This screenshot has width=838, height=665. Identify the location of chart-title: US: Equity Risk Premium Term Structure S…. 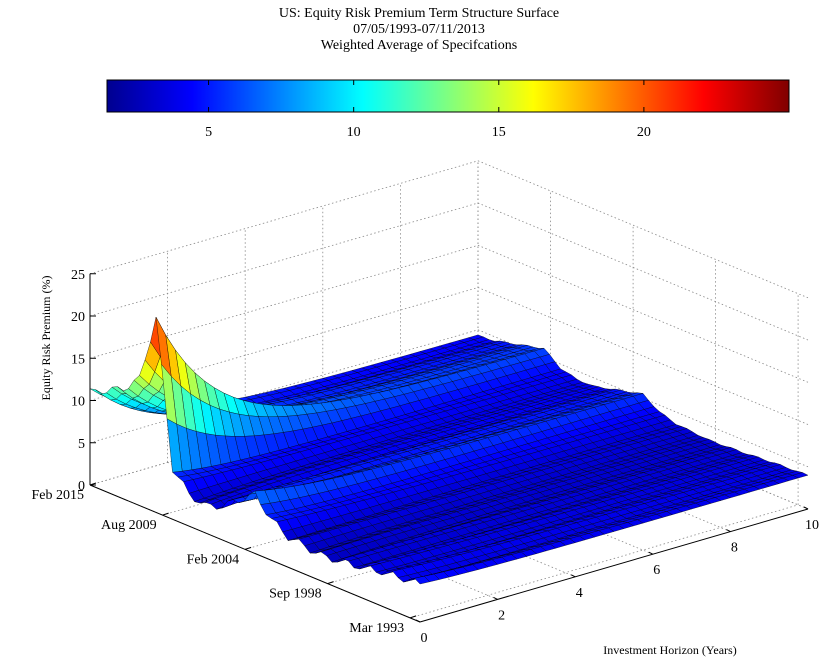
(419, 13).